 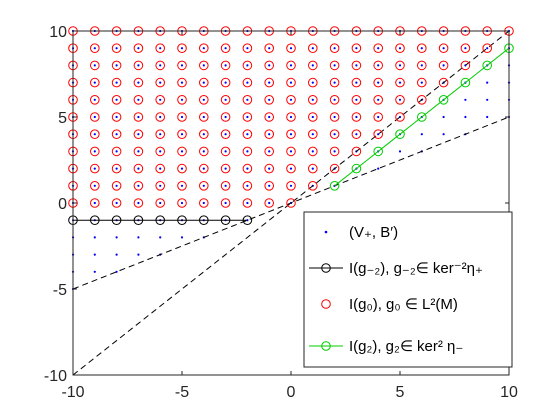 What do you see at coordinates (116, 220) in the screenshot?
I see `g-minus2-point` at bounding box center [116, 220].